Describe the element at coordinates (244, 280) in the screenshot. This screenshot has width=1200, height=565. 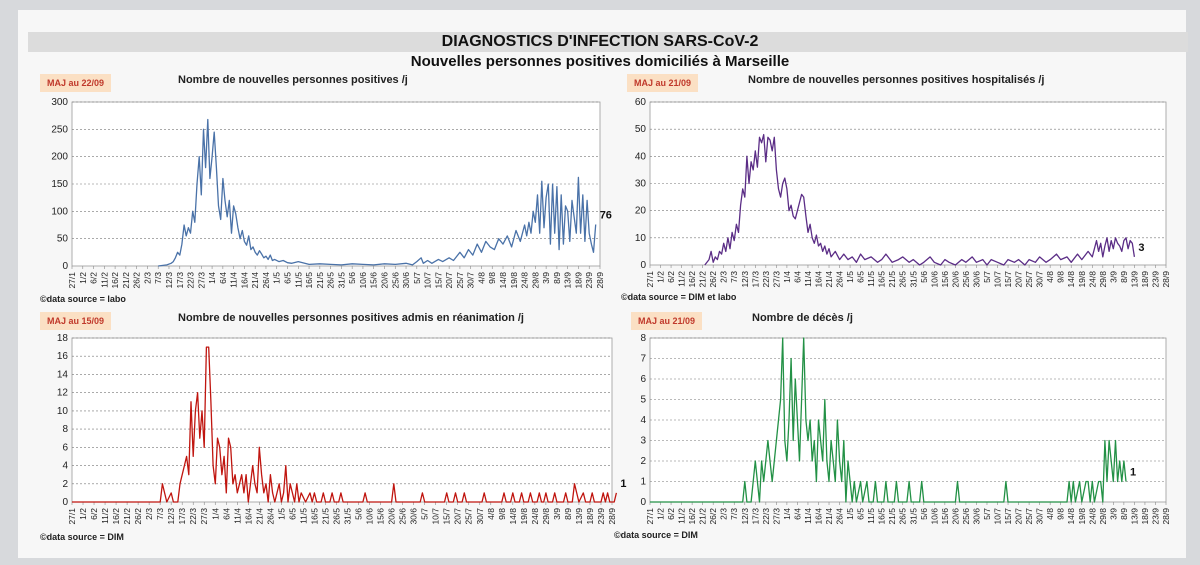
I see `x-tick-positives-16: 16/4` at that location.